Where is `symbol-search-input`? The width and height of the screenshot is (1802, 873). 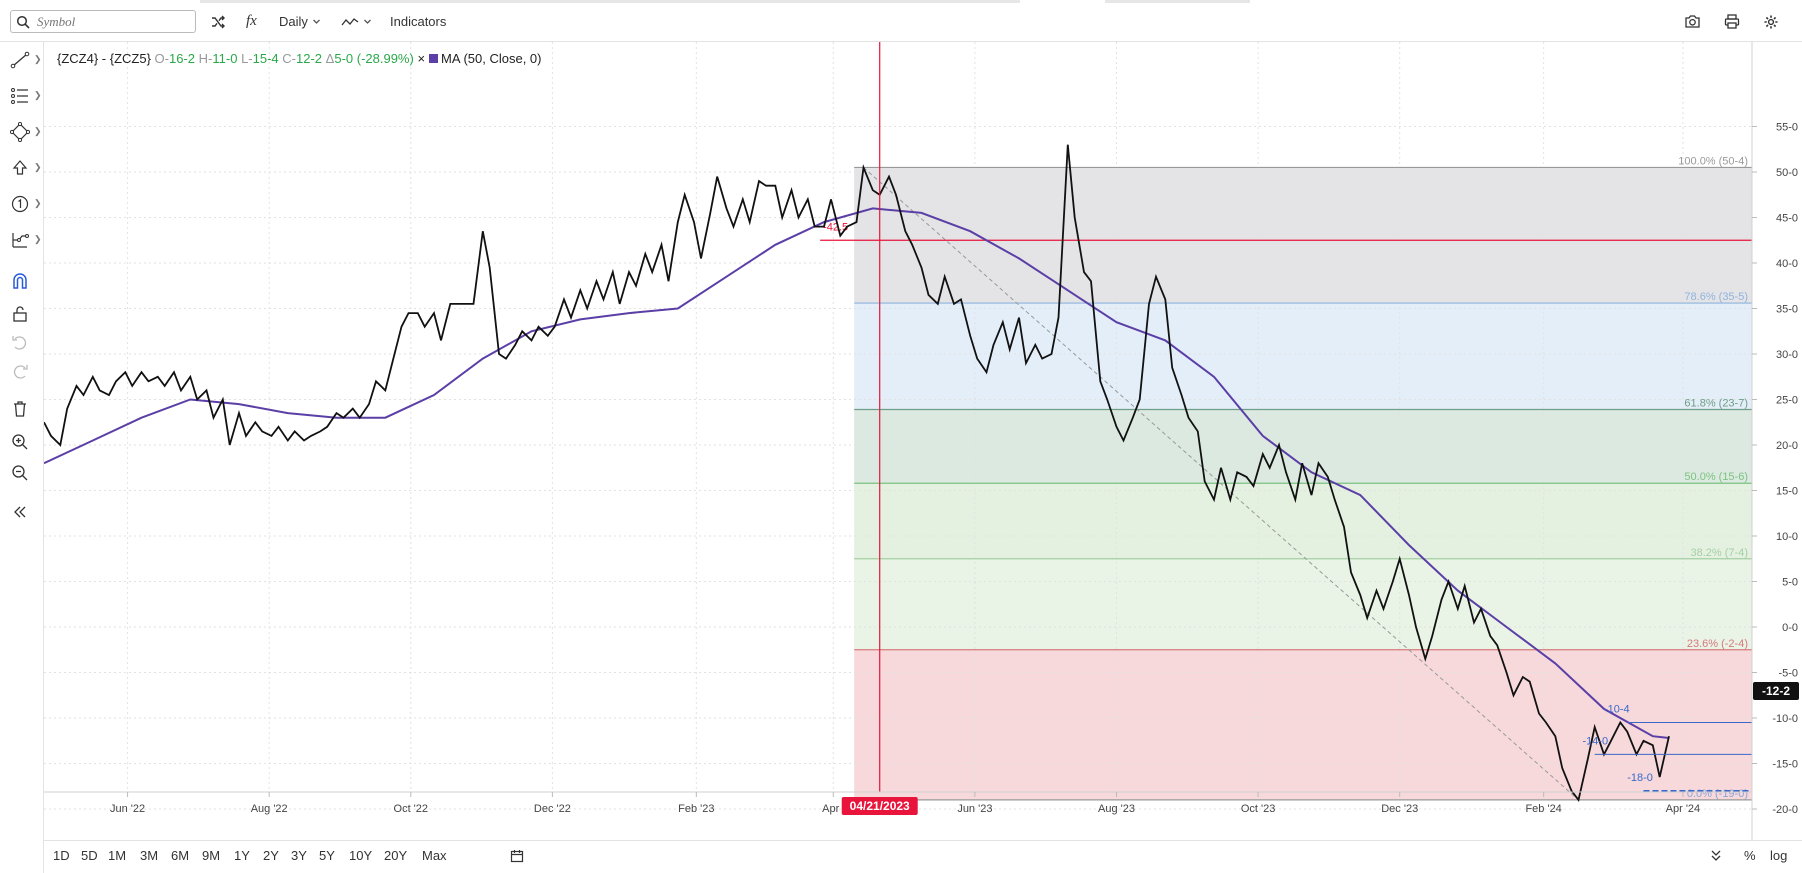 symbol-search-input is located at coordinates (112, 21).